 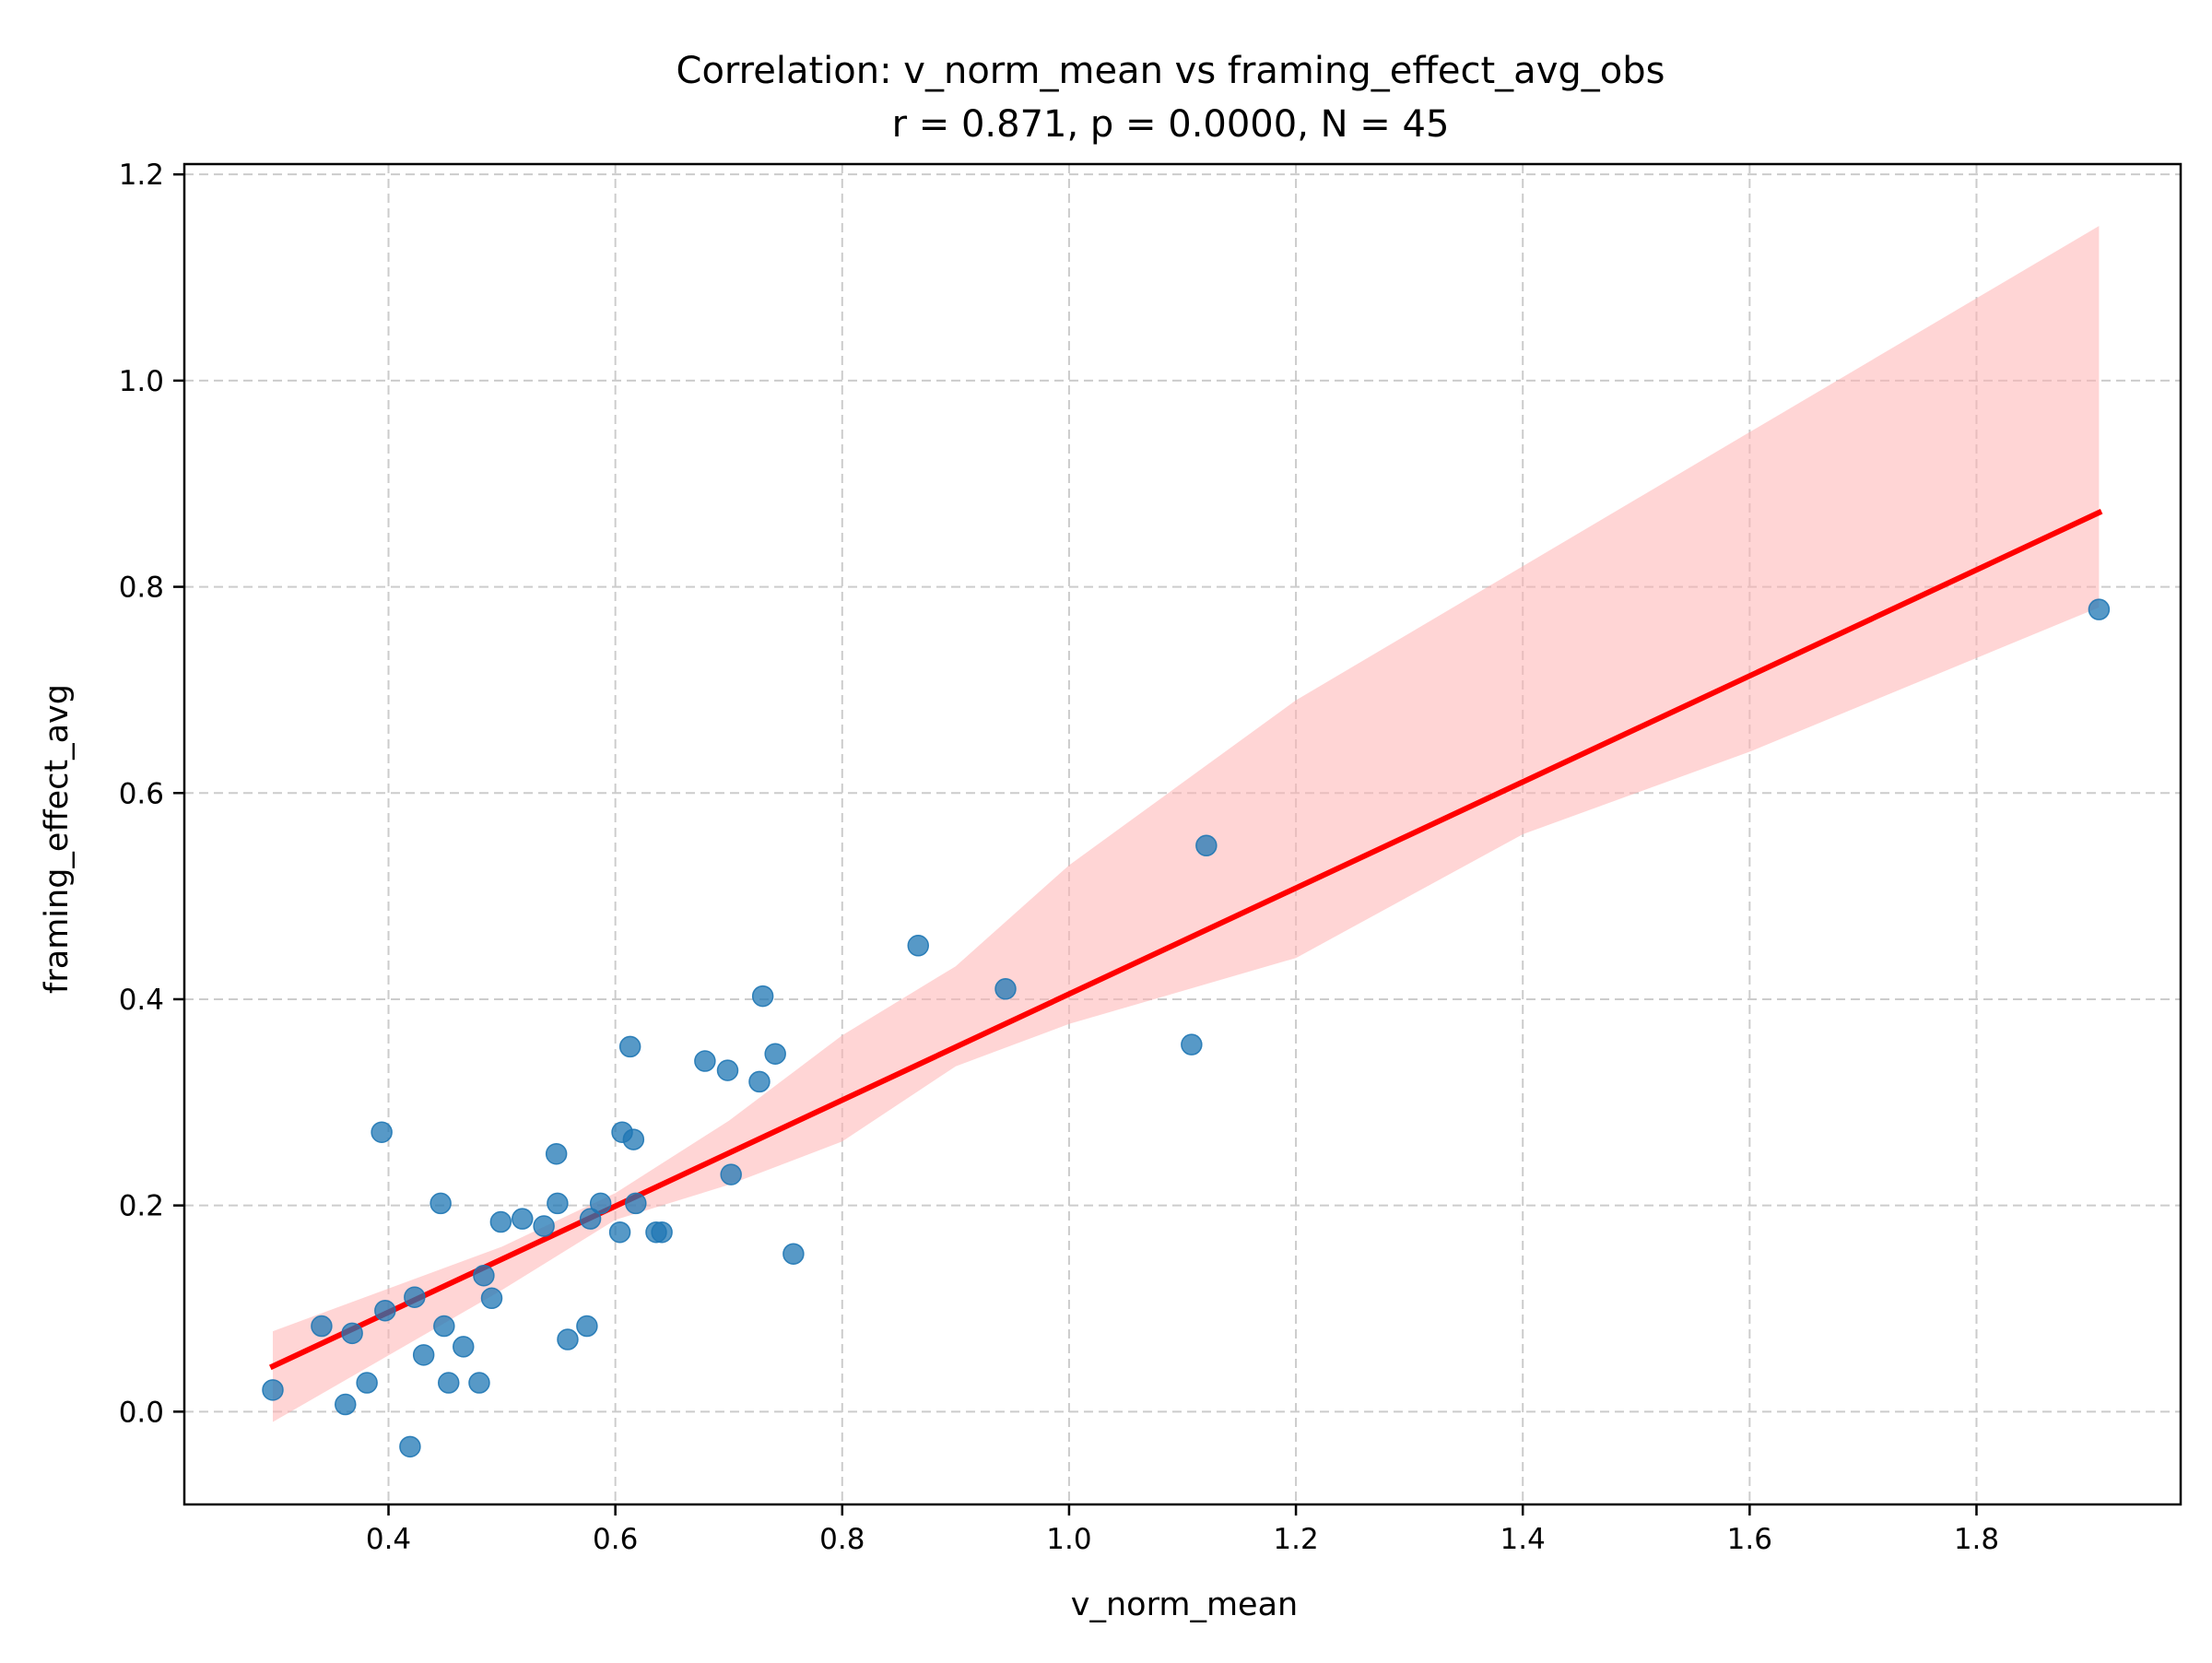 What do you see at coordinates (1171, 124) in the screenshot?
I see `chart-subtitle: r = 0.871, p = 0.0000, N = 45` at bounding box center [1171, 124].